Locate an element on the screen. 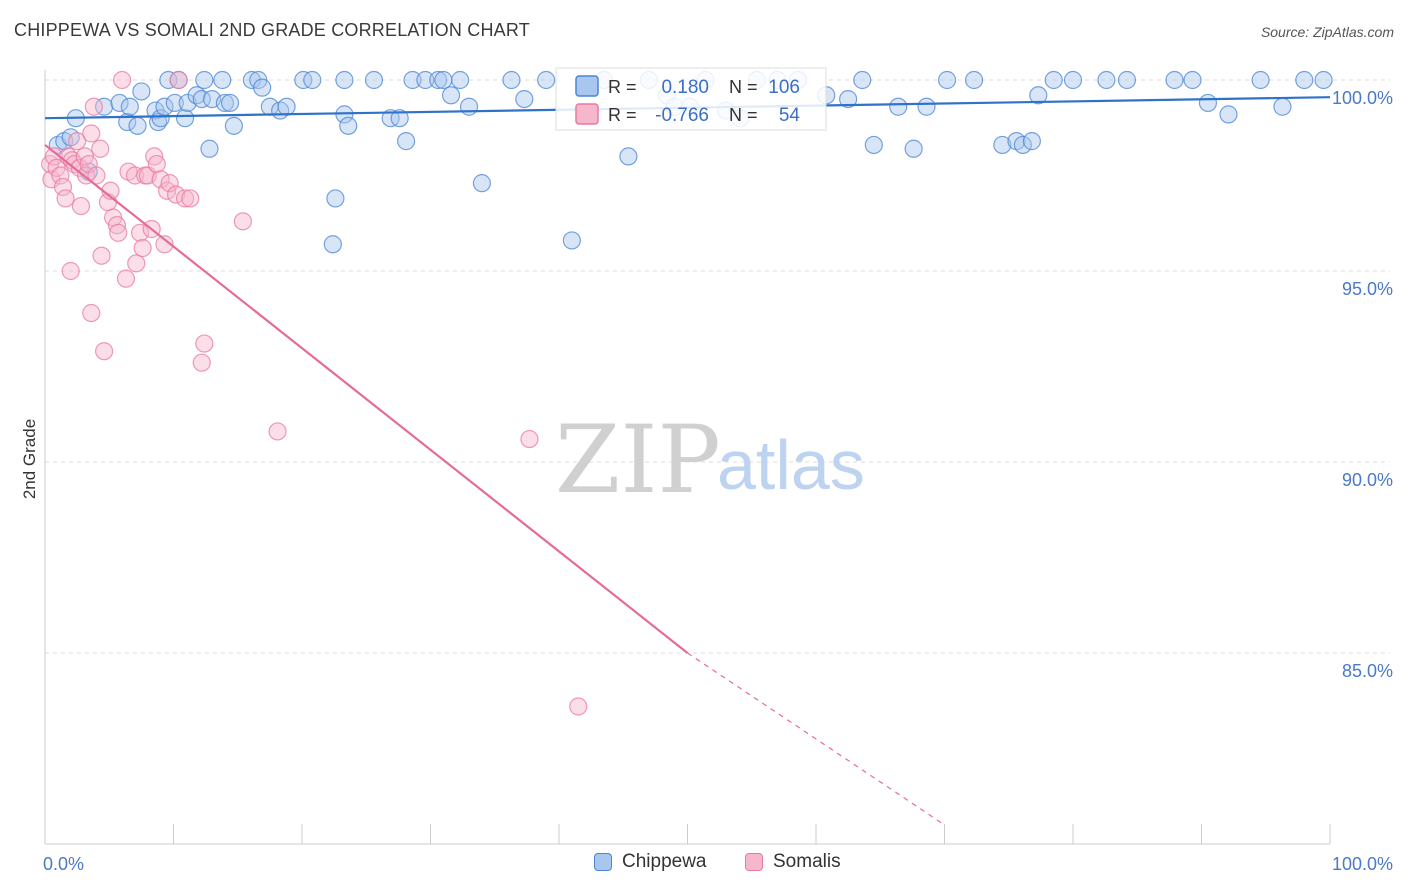 This screenshot has width=1406, height=892. stats-n-label-1: N = is located at coordinates (743, 87).